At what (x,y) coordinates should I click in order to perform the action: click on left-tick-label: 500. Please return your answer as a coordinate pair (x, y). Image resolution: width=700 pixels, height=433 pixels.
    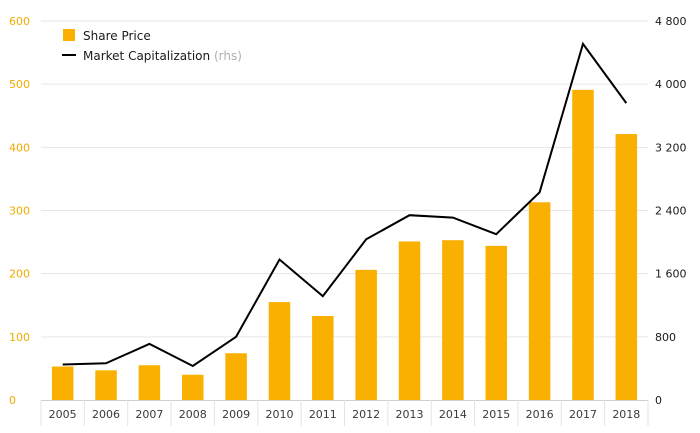
    Looking at the image, I should click on (19, 84).